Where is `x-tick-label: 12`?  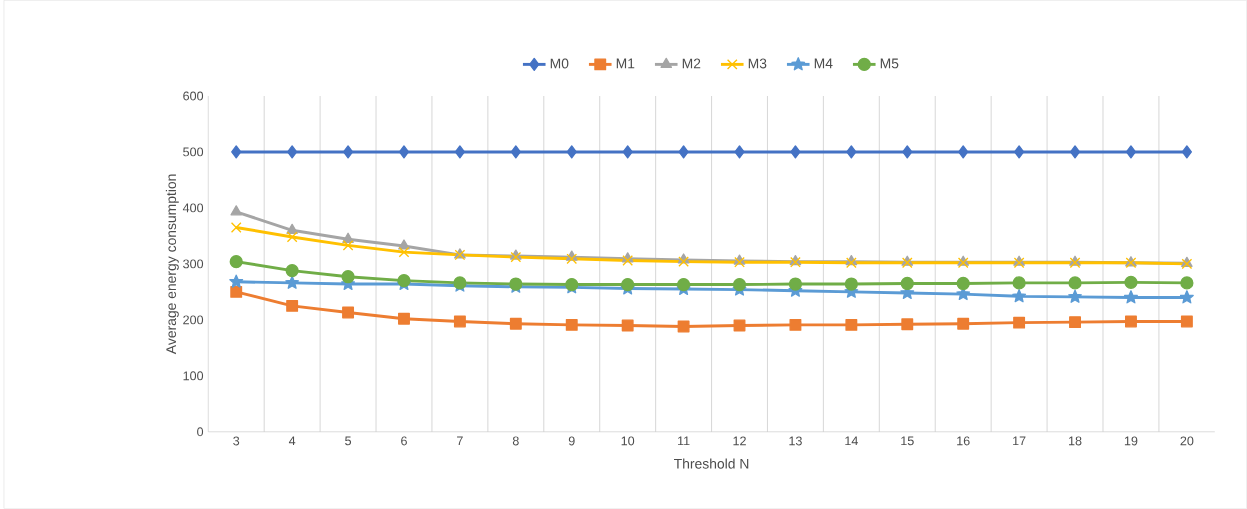
x-tick-label: 12 is located at coordinates (739, 441).